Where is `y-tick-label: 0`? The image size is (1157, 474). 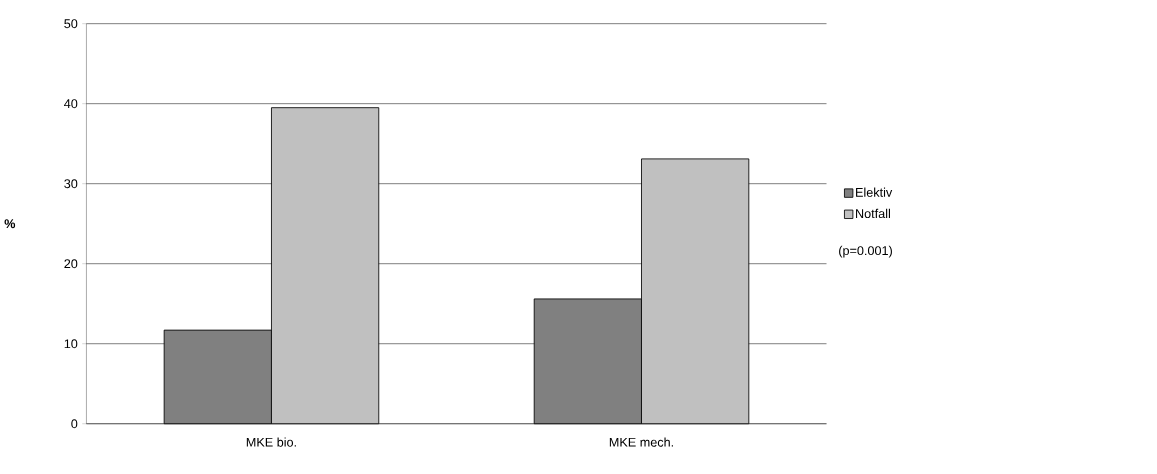 y-tick-label: 0 is located at coordinates (74, 424).